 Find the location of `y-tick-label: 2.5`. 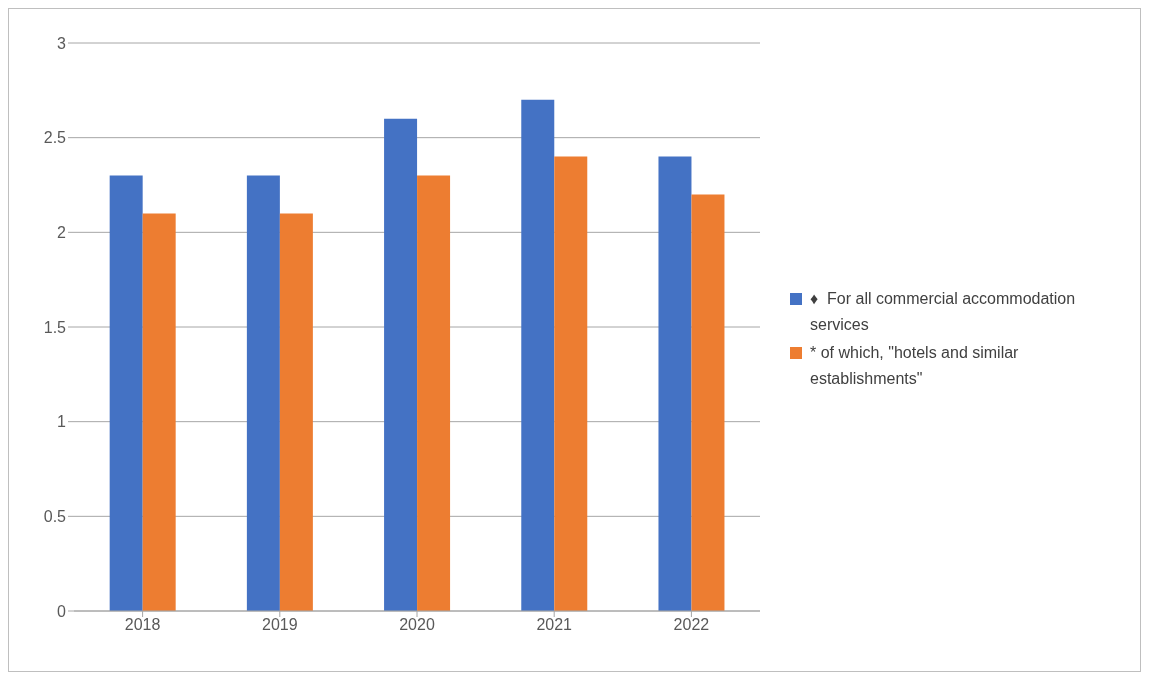

y-tick-label: 2.5 is located at coordinates (55, 138).